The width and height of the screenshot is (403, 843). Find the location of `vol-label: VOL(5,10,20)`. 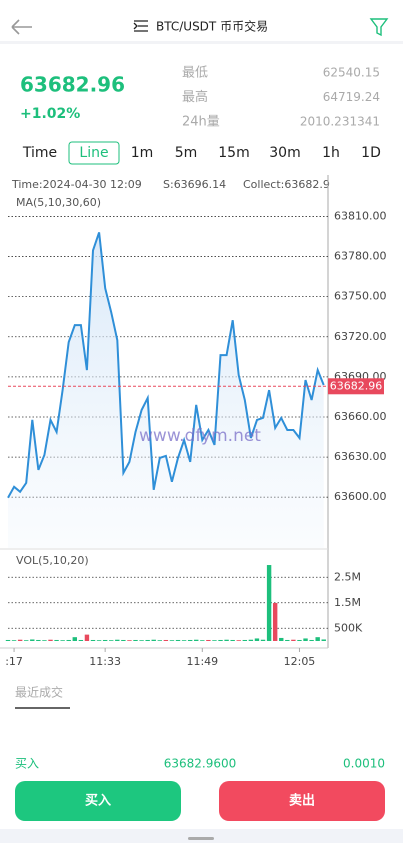

vol-label: VOL(5,10,20) is located at coordinates (52, 560).